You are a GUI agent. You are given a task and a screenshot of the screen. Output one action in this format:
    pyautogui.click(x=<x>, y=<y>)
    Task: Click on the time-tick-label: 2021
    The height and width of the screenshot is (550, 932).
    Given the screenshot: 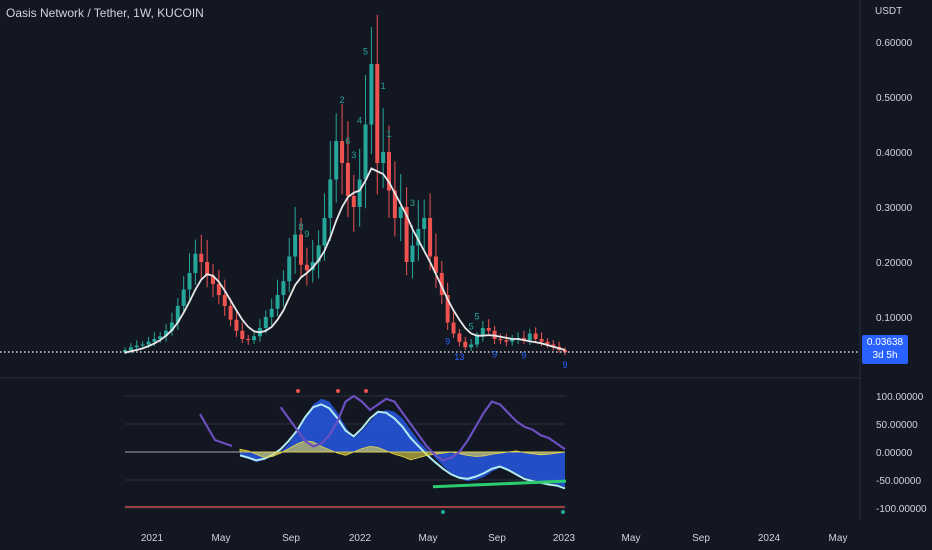 What is the action you would take?
    pyautogui.click(x=152, y=538)
    